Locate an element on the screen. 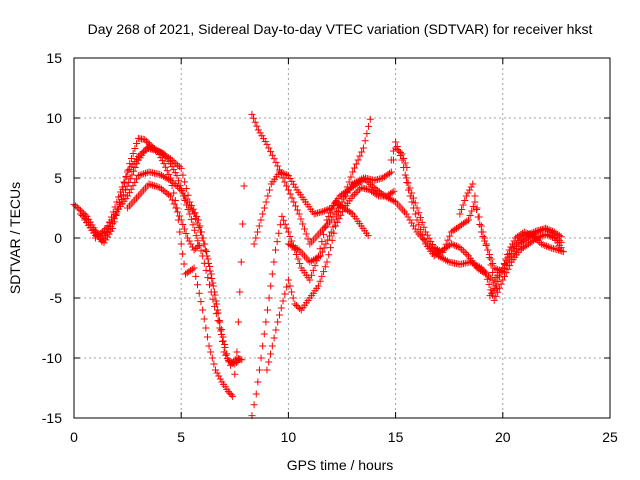  y-tick-label: -10 is located at coordinates (52, 358).